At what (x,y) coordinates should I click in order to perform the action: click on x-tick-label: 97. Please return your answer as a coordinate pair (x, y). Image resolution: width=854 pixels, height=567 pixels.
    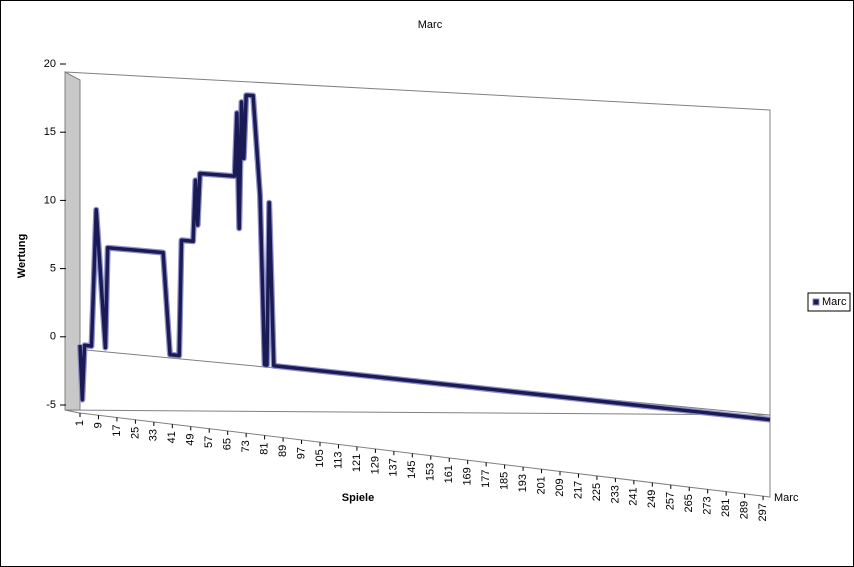
    Looking at the image, I should click on (301, 453).